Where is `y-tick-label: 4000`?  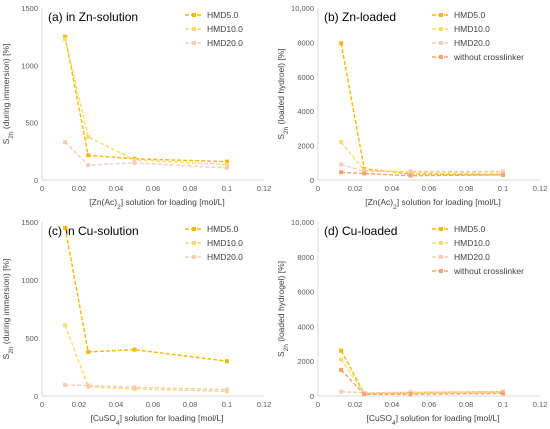
y-tick-label: 4000 is located at coordinates (305, 326).